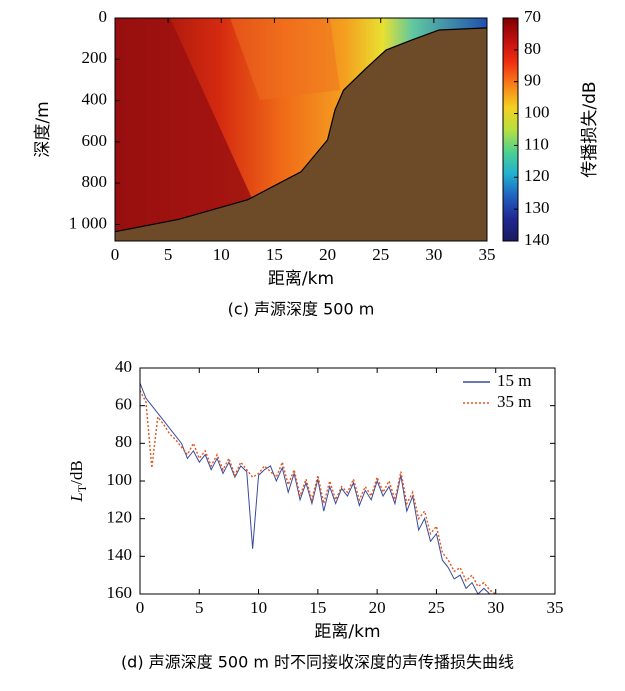 The image size is (625, 691). I want to click on colorbar-tick-label: 130, so click(537, 207).